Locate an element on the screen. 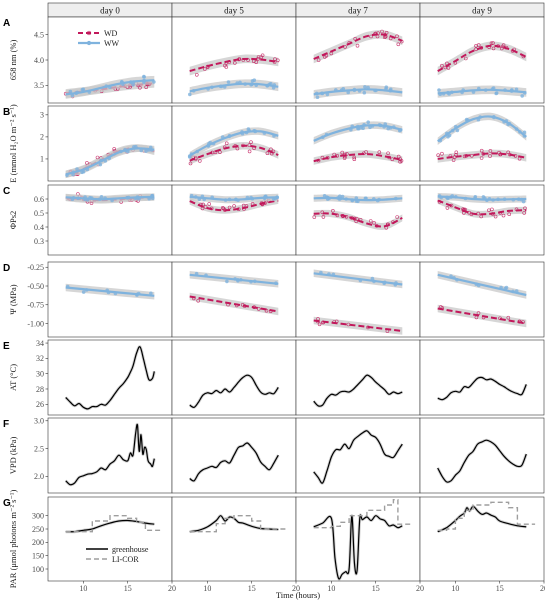 The image size is (545, 603). y-tick-label: 2.0 is located at coordinates (39, 476).